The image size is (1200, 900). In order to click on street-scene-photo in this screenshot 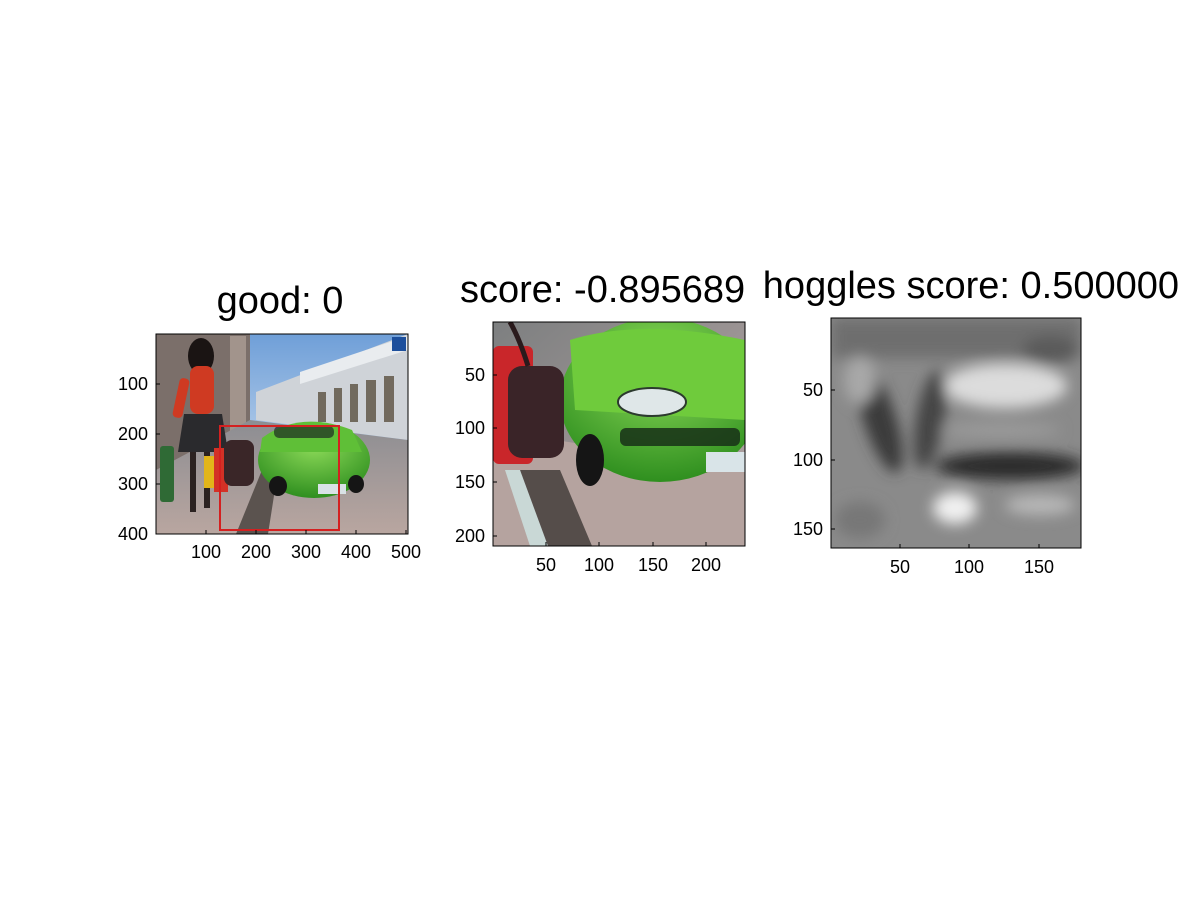, I will do `click(282, 434)`.